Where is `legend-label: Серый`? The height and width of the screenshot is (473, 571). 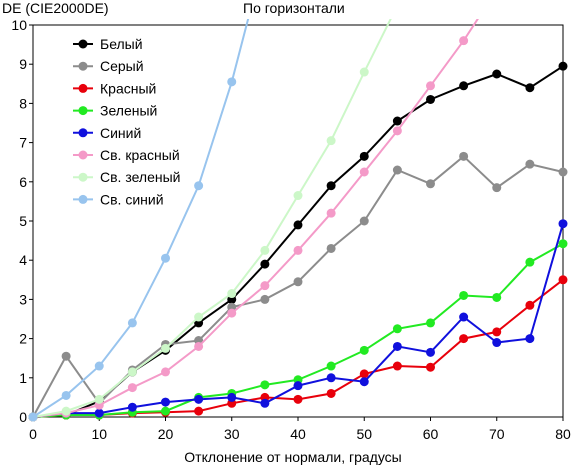 legend-label: Серый is located at coordinates (122, 66).